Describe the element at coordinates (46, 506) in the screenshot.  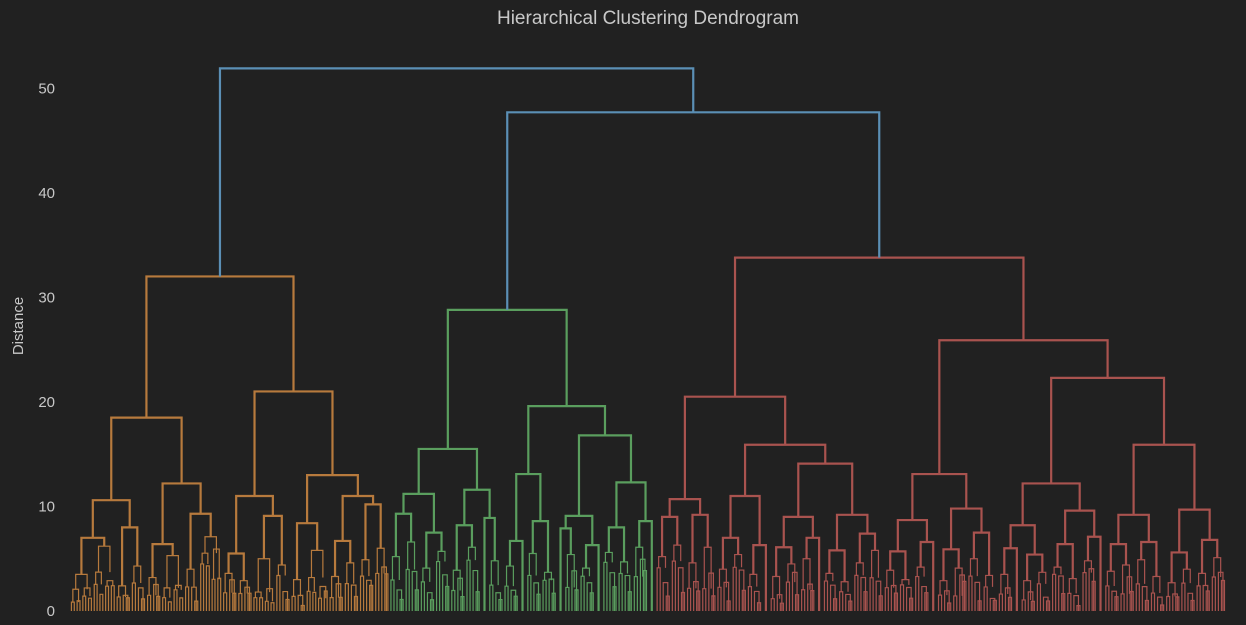
I see `y-tick-label: 10` at that location.